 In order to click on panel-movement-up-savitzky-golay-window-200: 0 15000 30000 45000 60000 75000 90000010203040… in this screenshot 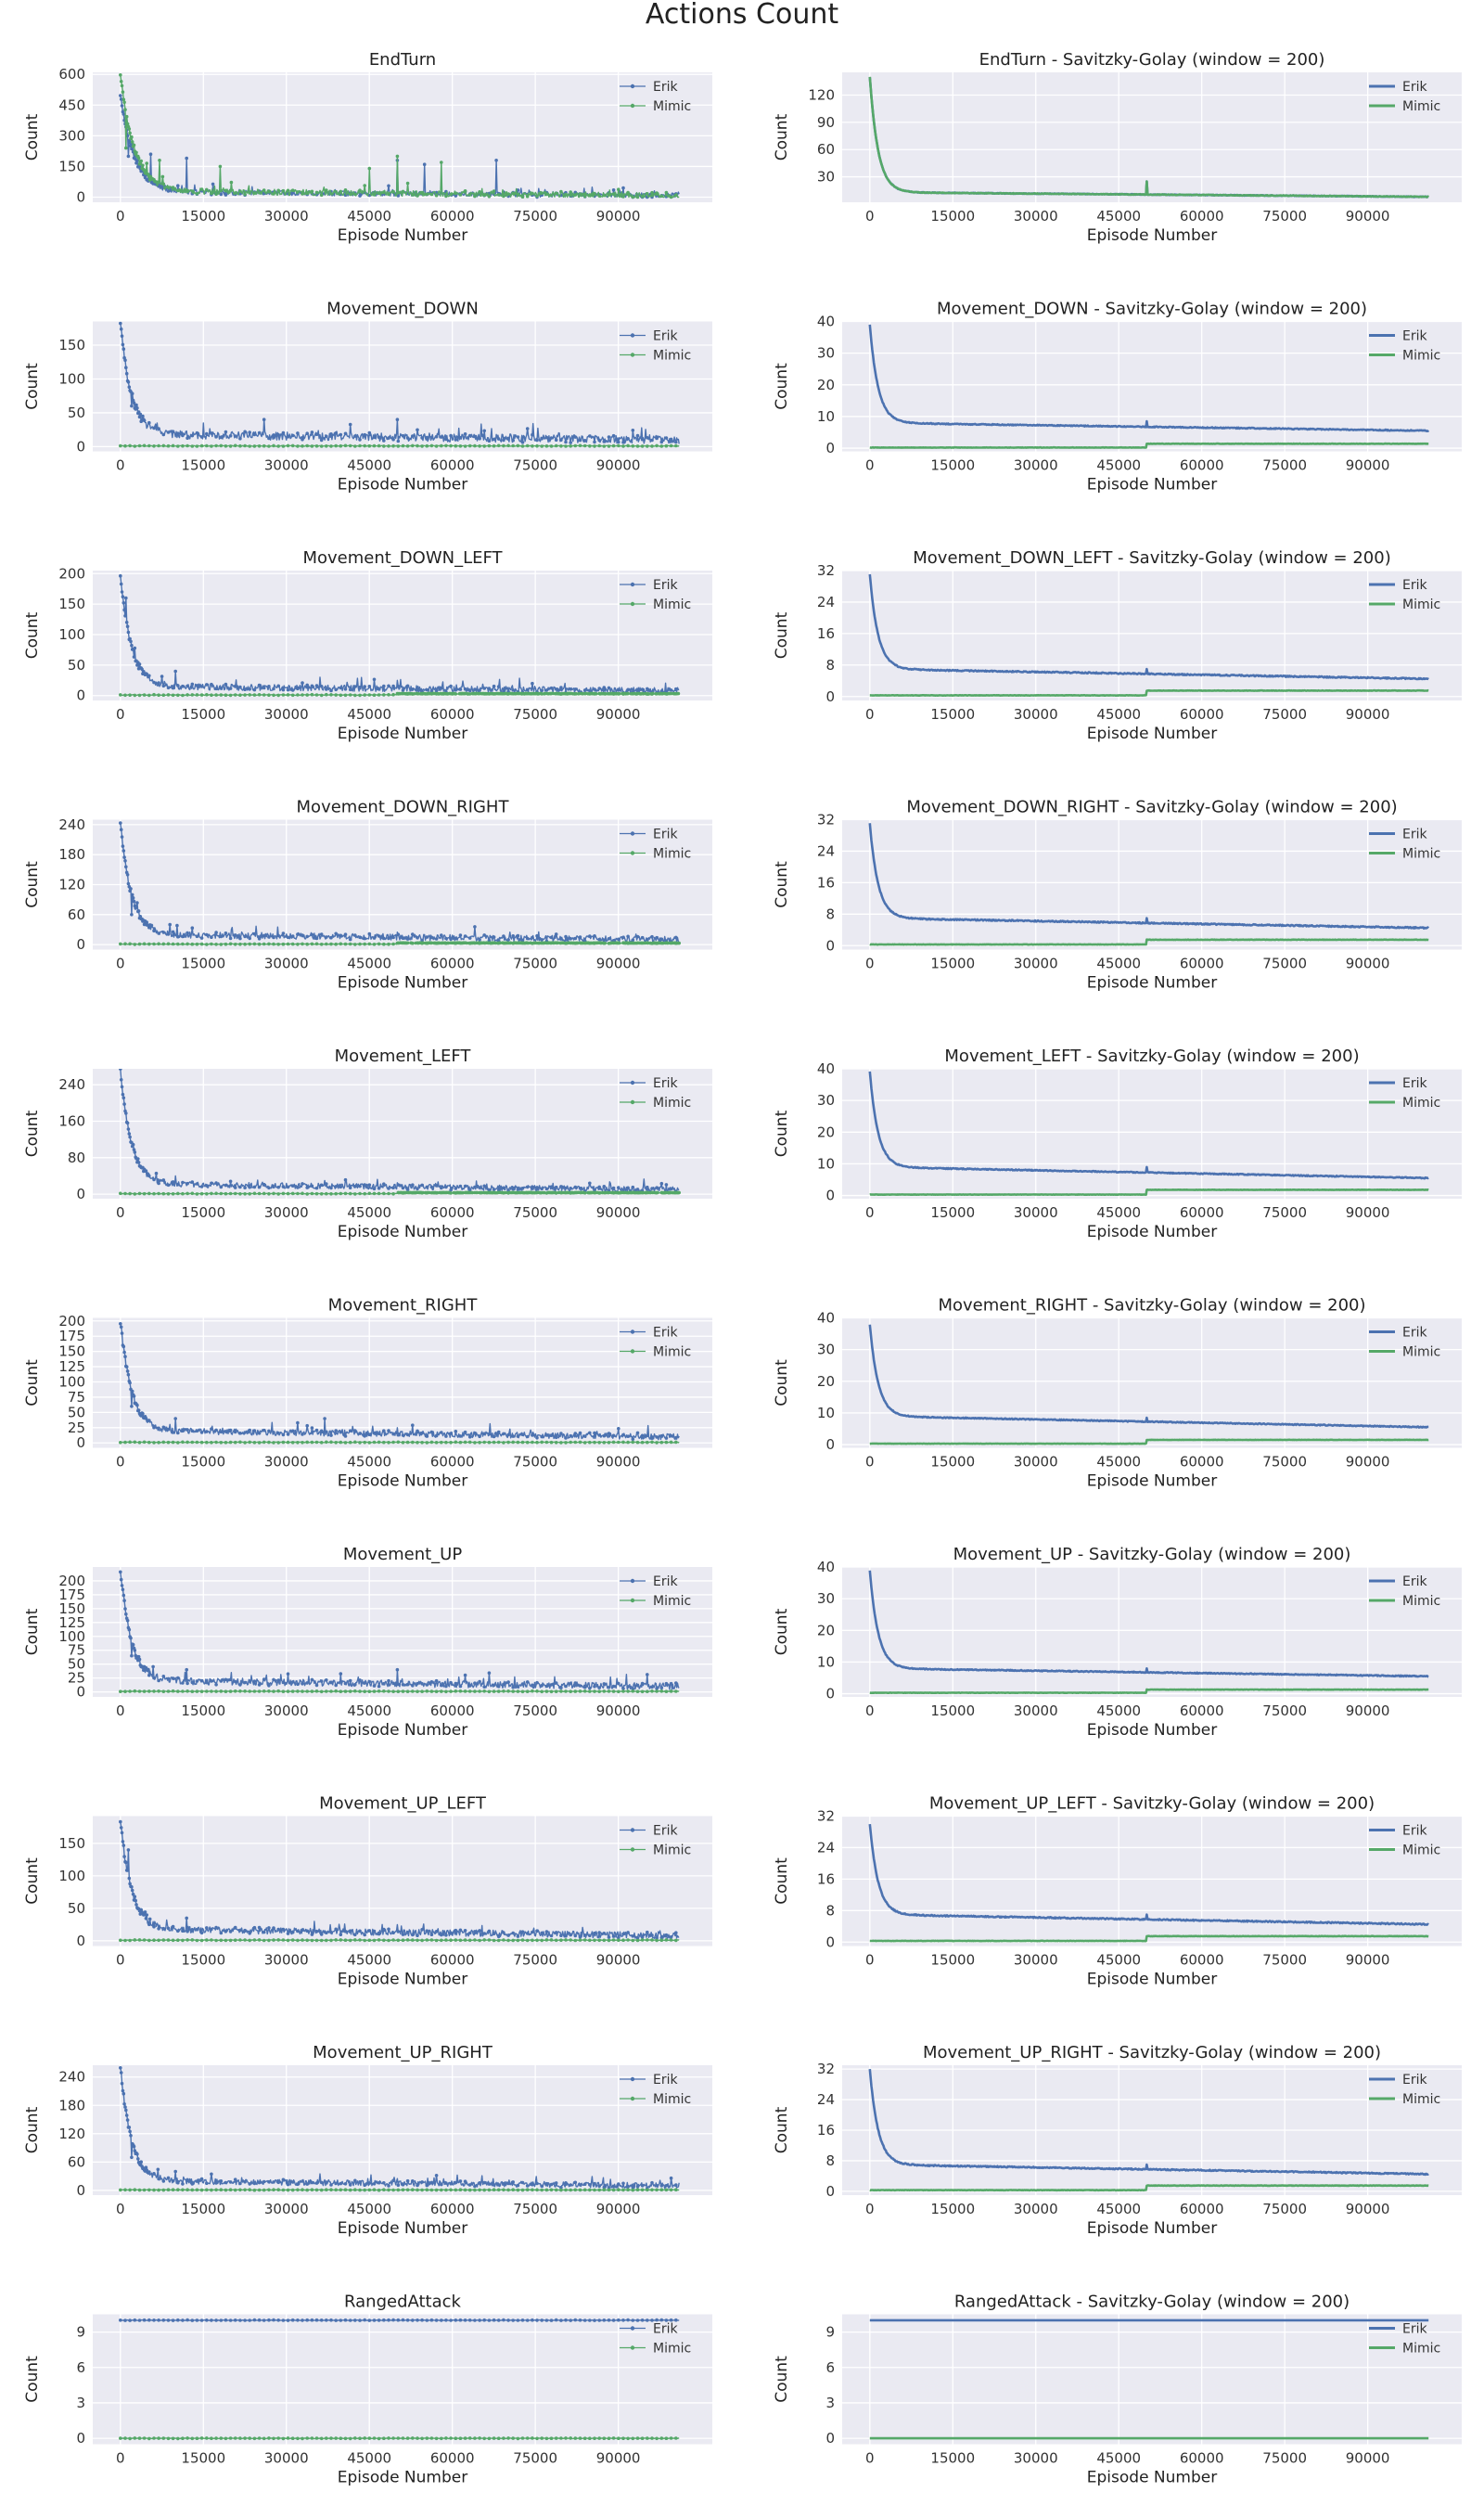, I will do `click(1117, 1643)`.